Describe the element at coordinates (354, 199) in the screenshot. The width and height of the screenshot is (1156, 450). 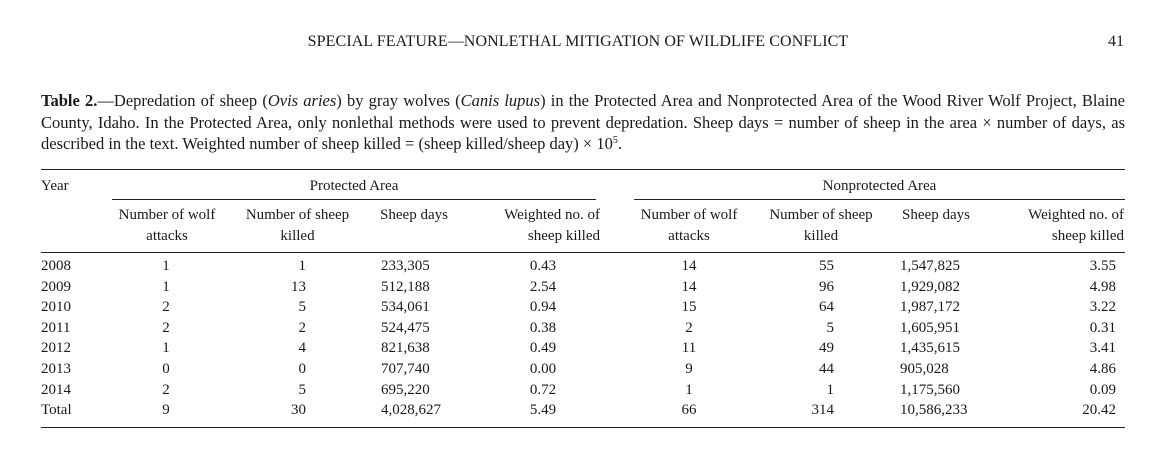
I see `protected-area-rule` at that location.